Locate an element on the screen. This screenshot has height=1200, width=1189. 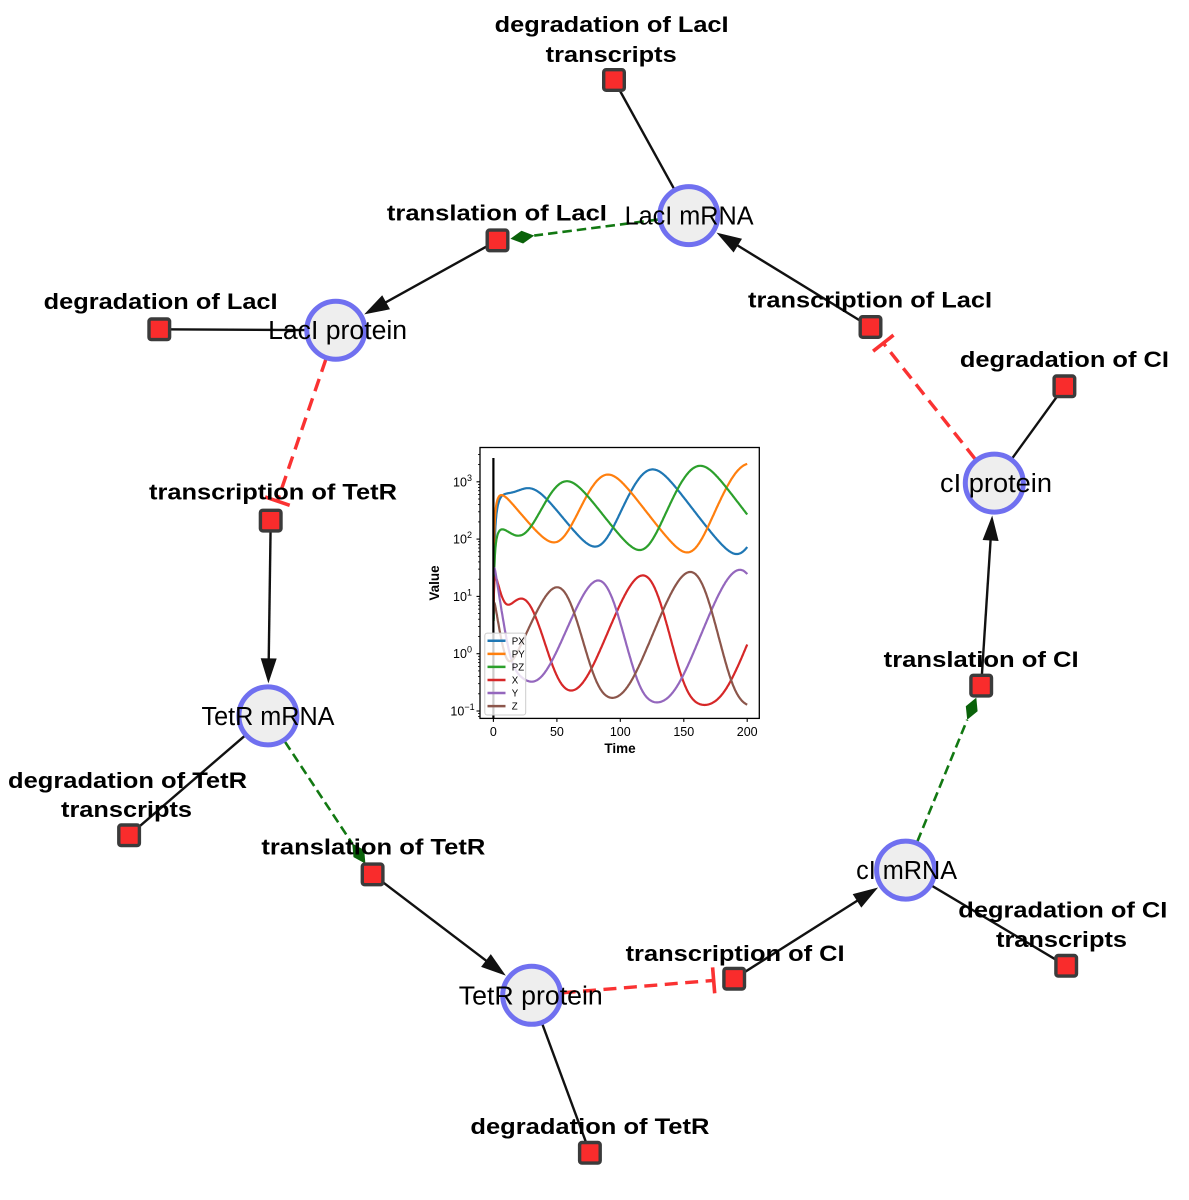
svg-text: 150 is located at coordinates (683, 732).